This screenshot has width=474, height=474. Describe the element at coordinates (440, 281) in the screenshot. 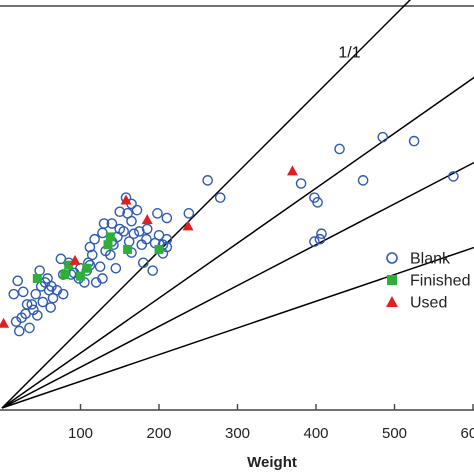

I see `legend-label: Finished` at that location.